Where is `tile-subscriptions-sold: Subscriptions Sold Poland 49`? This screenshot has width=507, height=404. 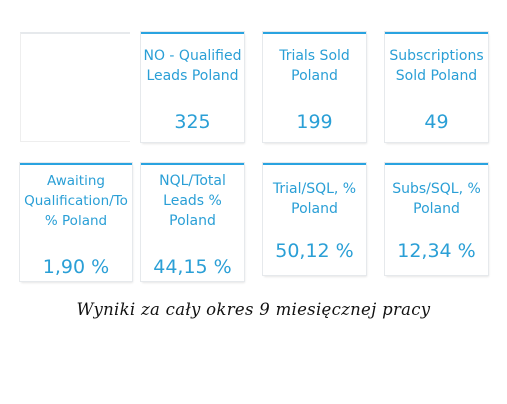 tile-subscriptions-sold: Subscriptions Sold Poland 49 is located at coordinates (436, 87).